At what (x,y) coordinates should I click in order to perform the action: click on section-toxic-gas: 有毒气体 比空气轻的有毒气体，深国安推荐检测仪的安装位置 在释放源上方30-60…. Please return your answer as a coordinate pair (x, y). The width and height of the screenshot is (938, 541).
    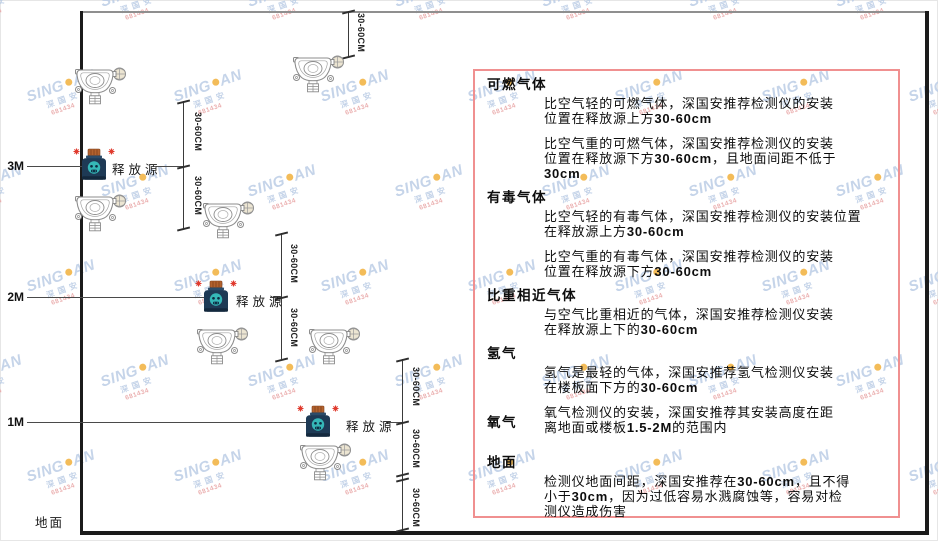
    Looking at the image, I should click on (686, 234).